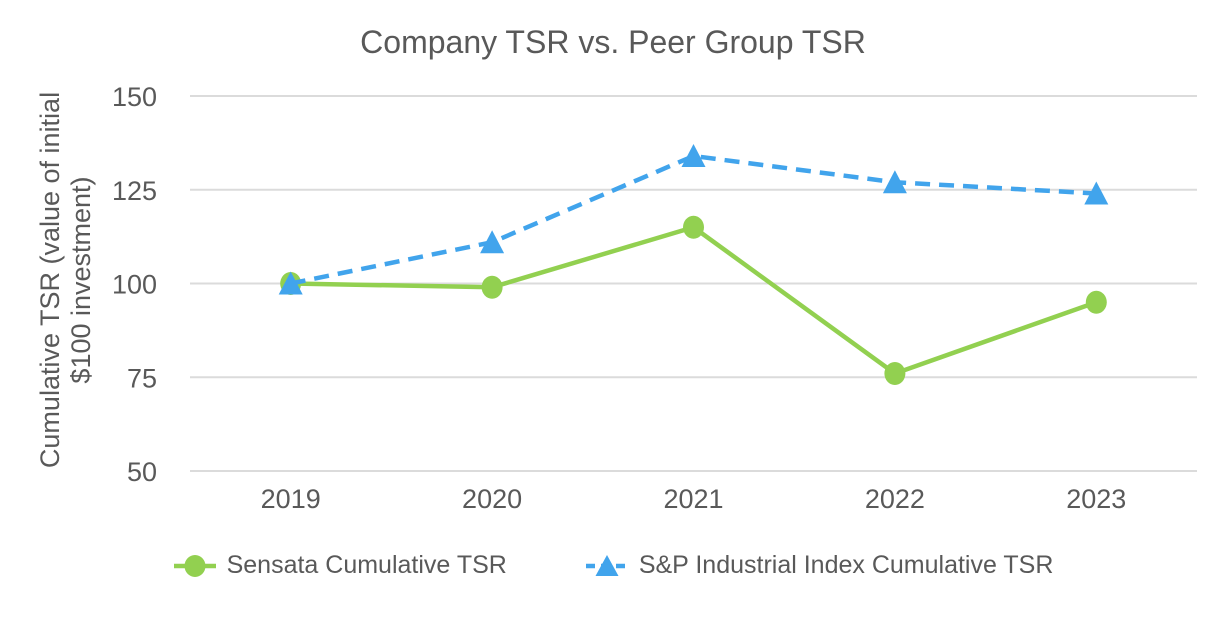 The width and height of the screenshot is (1226, 624). I want to click on sensata-line-circle-icon, so click(194, 565).